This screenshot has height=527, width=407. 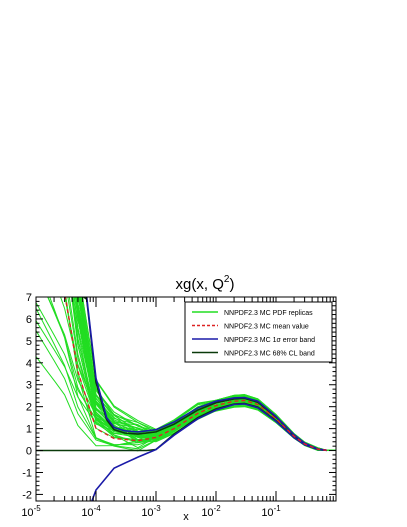 What do you see at coordinates (29, 320) in the screenshot?
I see `y-tick-label: 6` at bounding box center [29, 320].